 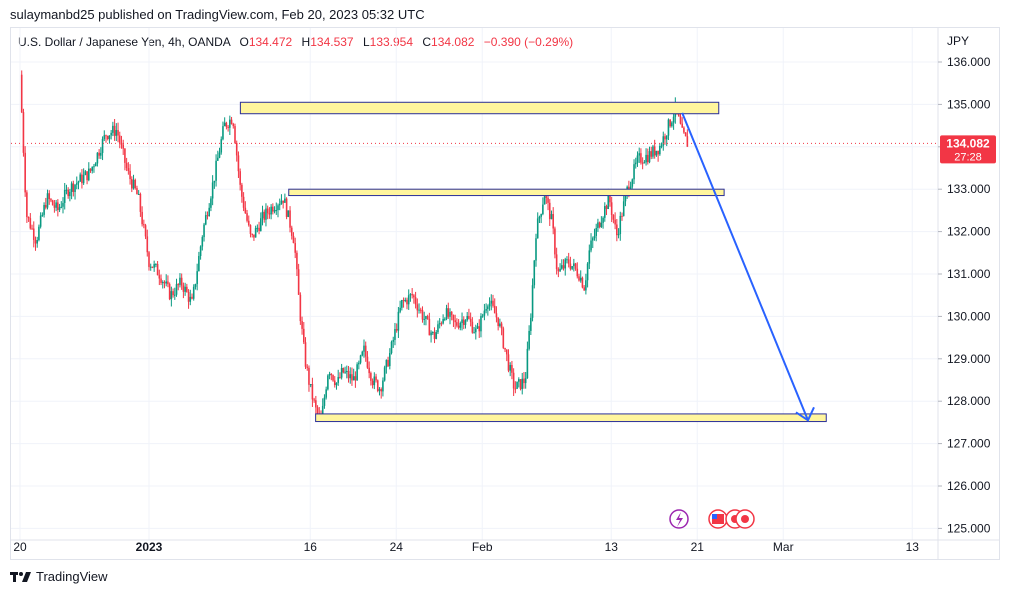 I want to click on tradingview-brand: TradingView, so click(x=59, y=576).